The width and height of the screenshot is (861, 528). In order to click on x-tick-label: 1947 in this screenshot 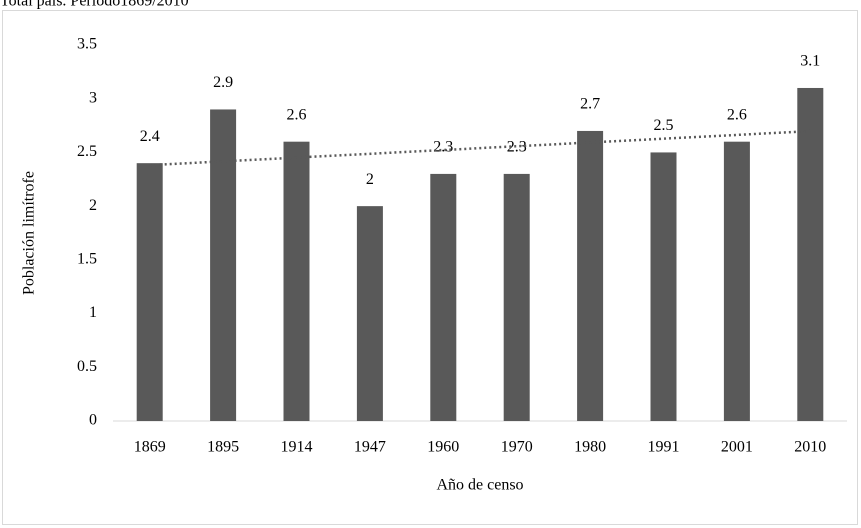, I will do `click(370, 447)`.